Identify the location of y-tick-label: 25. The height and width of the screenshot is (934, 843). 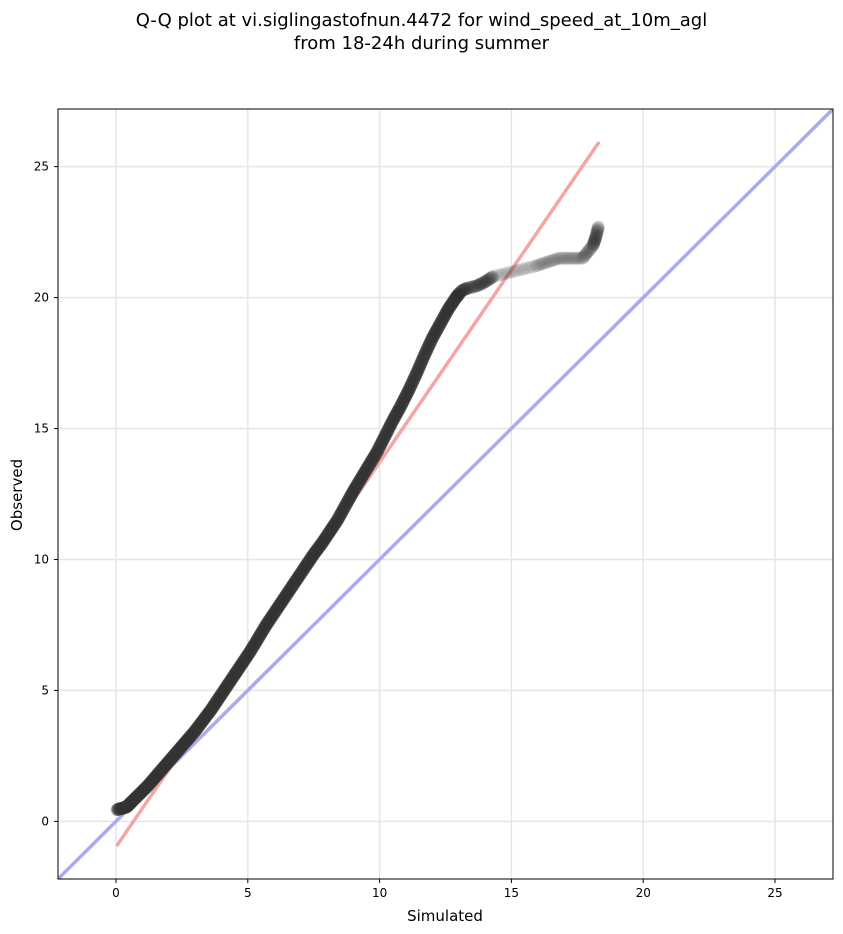
(41, 167).